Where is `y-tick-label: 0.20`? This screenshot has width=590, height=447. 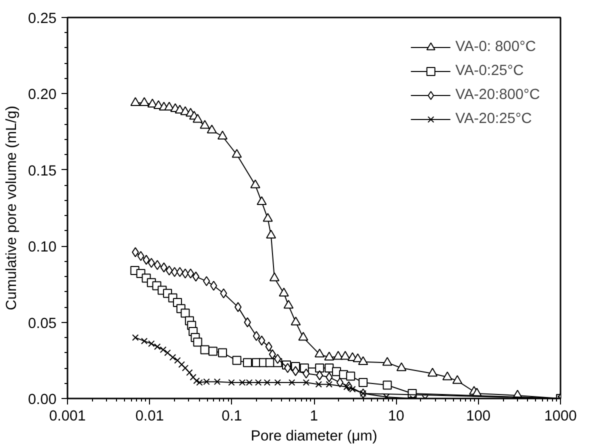 y-tick-label: 0.20 is located at coordinates (42, 95).